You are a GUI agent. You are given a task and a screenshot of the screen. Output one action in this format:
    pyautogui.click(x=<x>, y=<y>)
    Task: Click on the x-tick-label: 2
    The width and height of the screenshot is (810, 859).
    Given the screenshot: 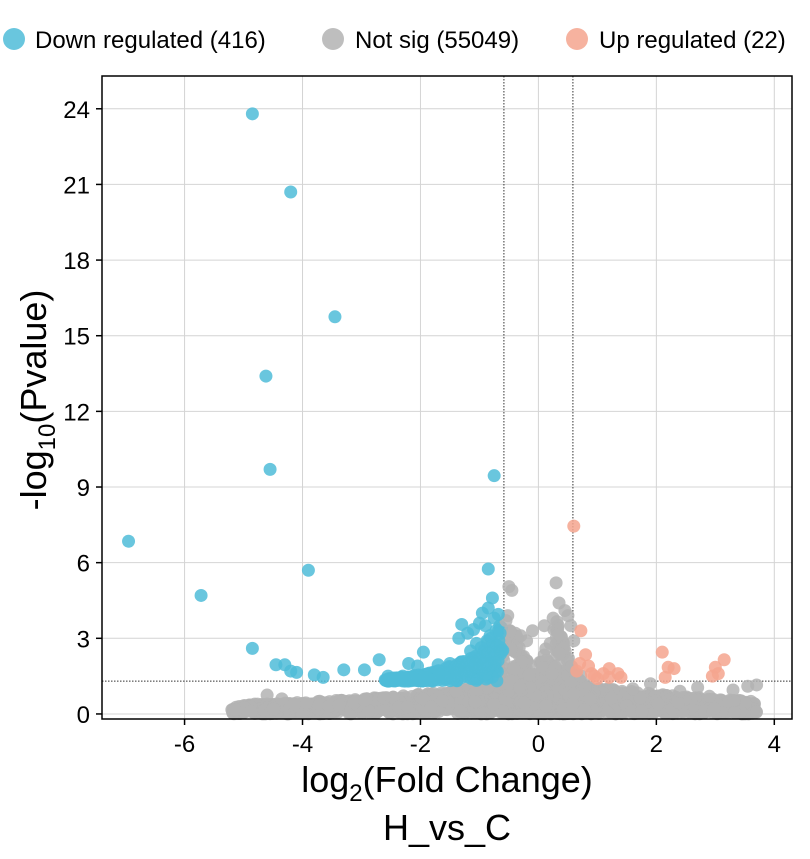 What is the action you would take?
    pyautogui.click(x=656, y=744)
    